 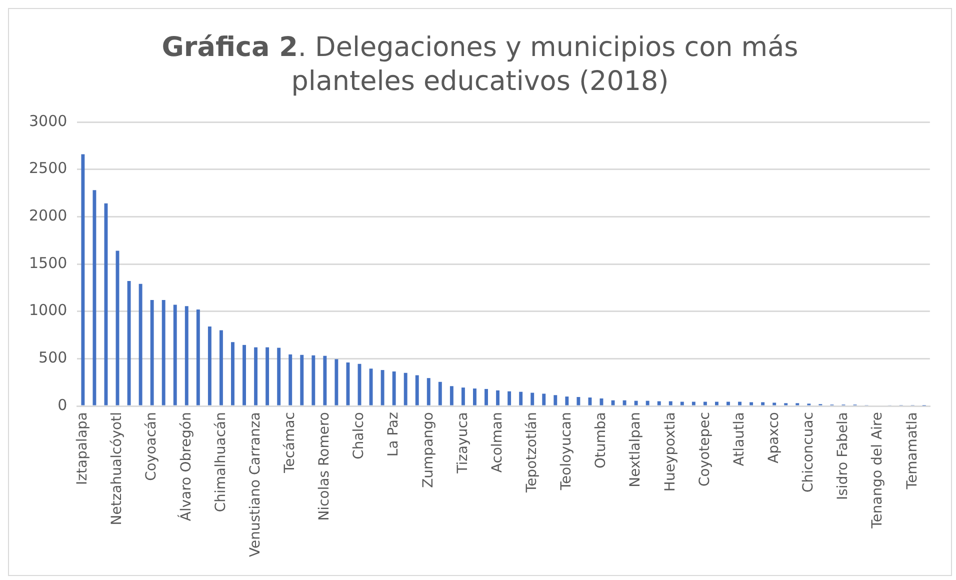 What do you see at coordinates (808, 452) in the screenshot?
I see `x-tick-label: Chiconcuac` at bounding box center [808, 452].